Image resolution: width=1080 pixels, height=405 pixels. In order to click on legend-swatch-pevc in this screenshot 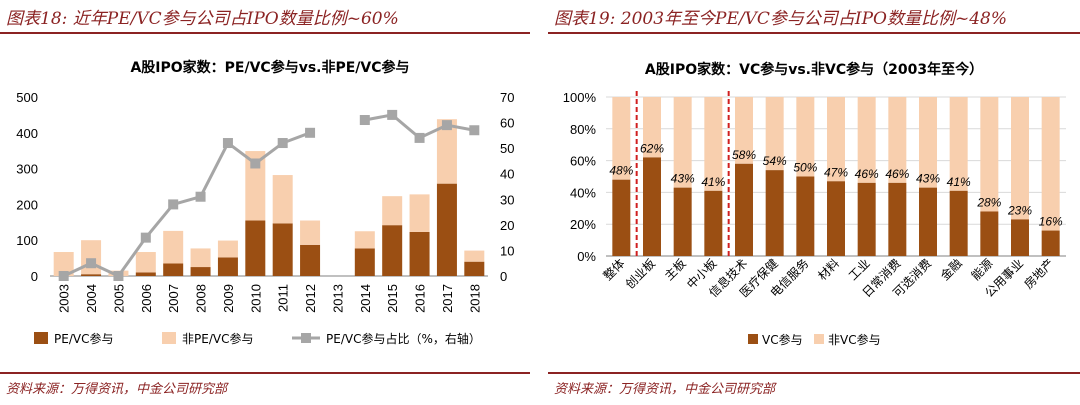, I will do `click(41, 338)`.